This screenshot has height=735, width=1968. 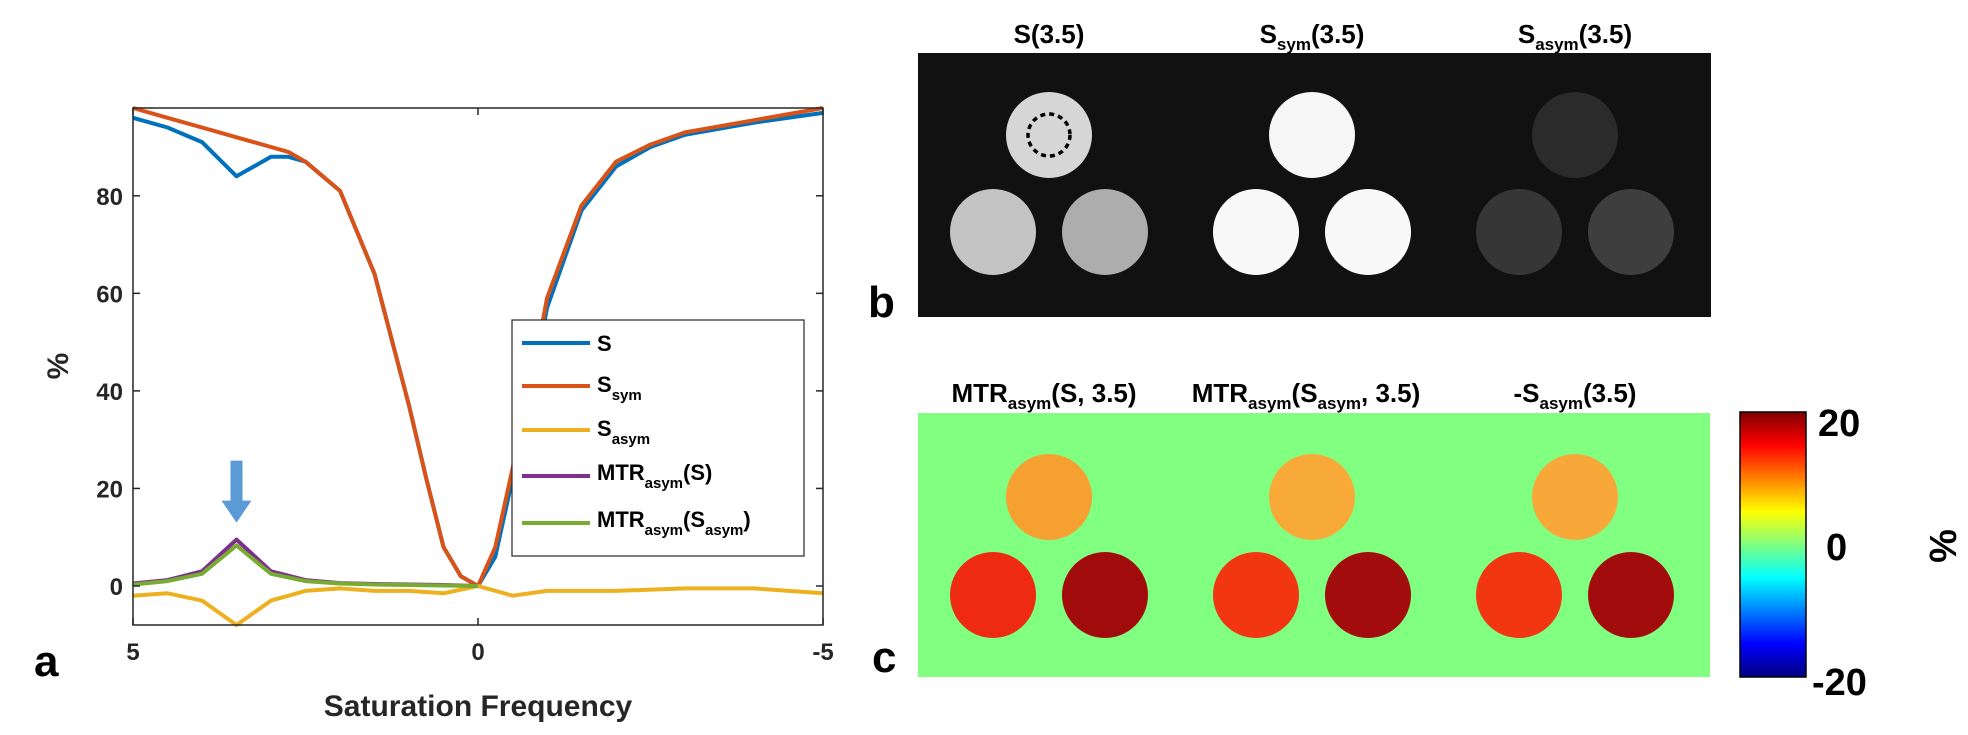 What do you see at coordinates (1942, 546) in the screenshot?
I see `colorbar-unit-label: %` at bounding box center [1942, 546].